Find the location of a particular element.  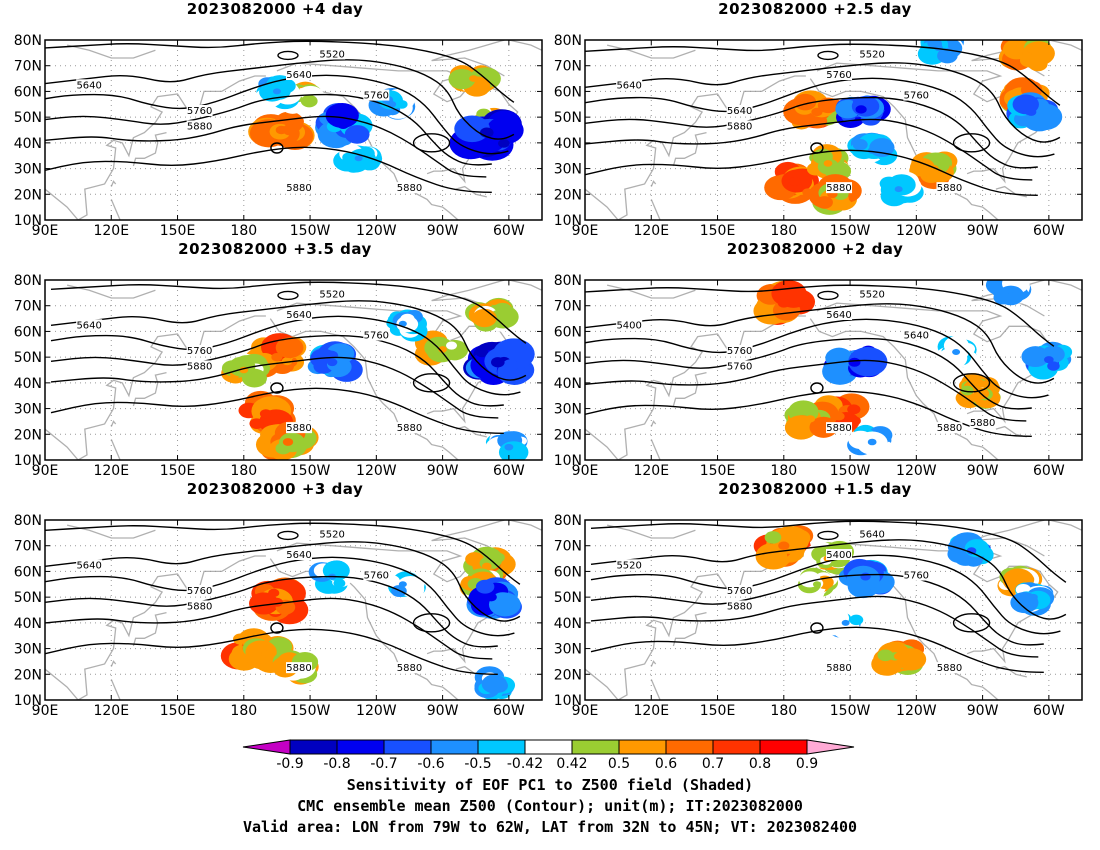

x-tick-label: 60W is located at coordinates (509, 711).